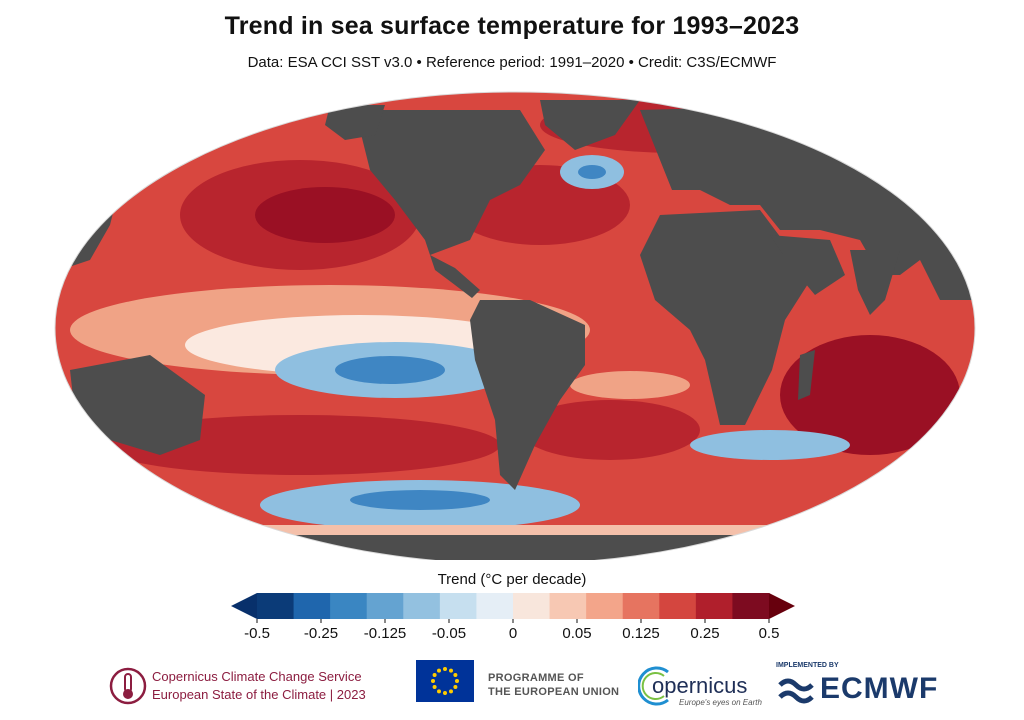 This screenshot has width=1024, height=720. What do you see at coordinates (807, 665) in the screenshot?
I see `ecmwf-implemented-by: IMPLEMENTED BY` at bounding box center [807, 665].